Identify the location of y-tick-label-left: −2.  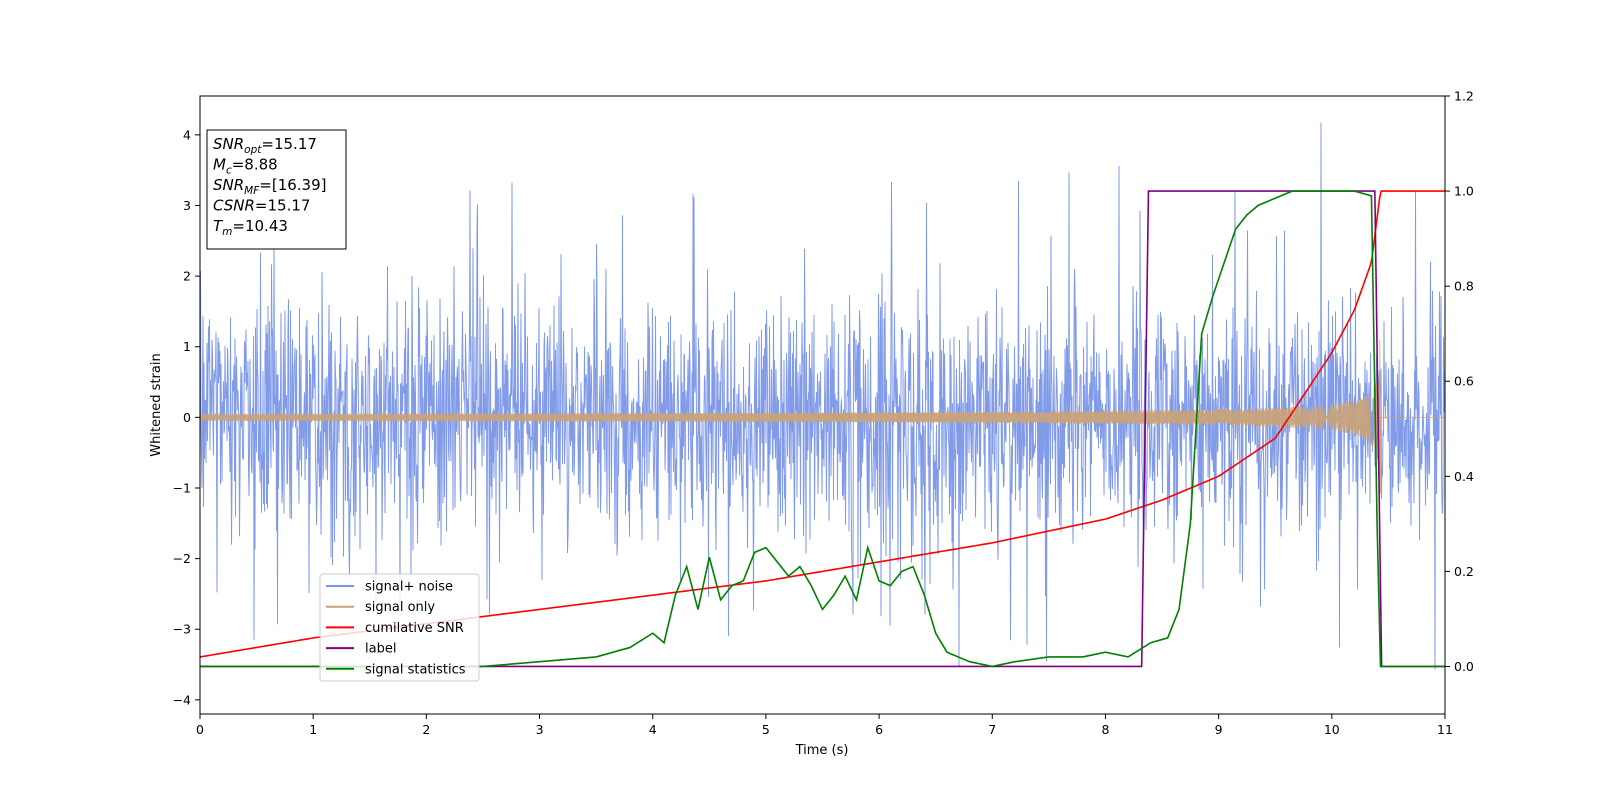
(182, 558).